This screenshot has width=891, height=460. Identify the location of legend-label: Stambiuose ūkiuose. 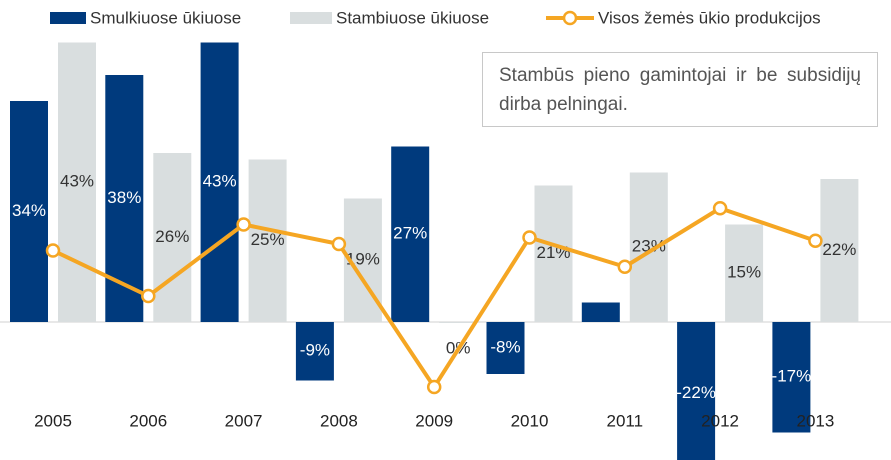
(412, 17).